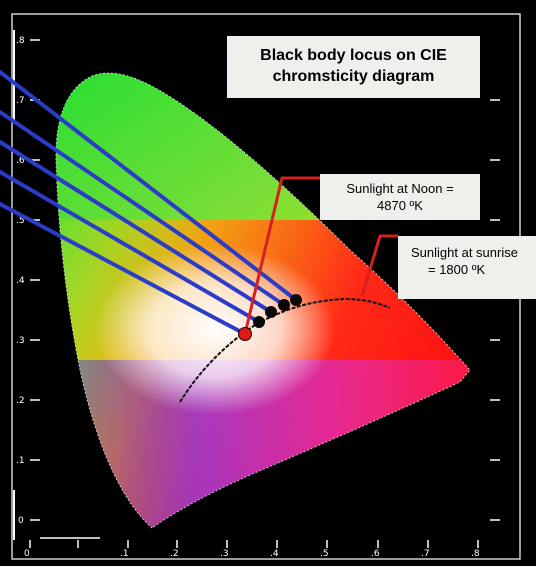 The width and height of the screenshot is (536, 571). Describe the element at coordinates (174, 554) in the screenshot. I see `x-tick-label: .2` at that location.